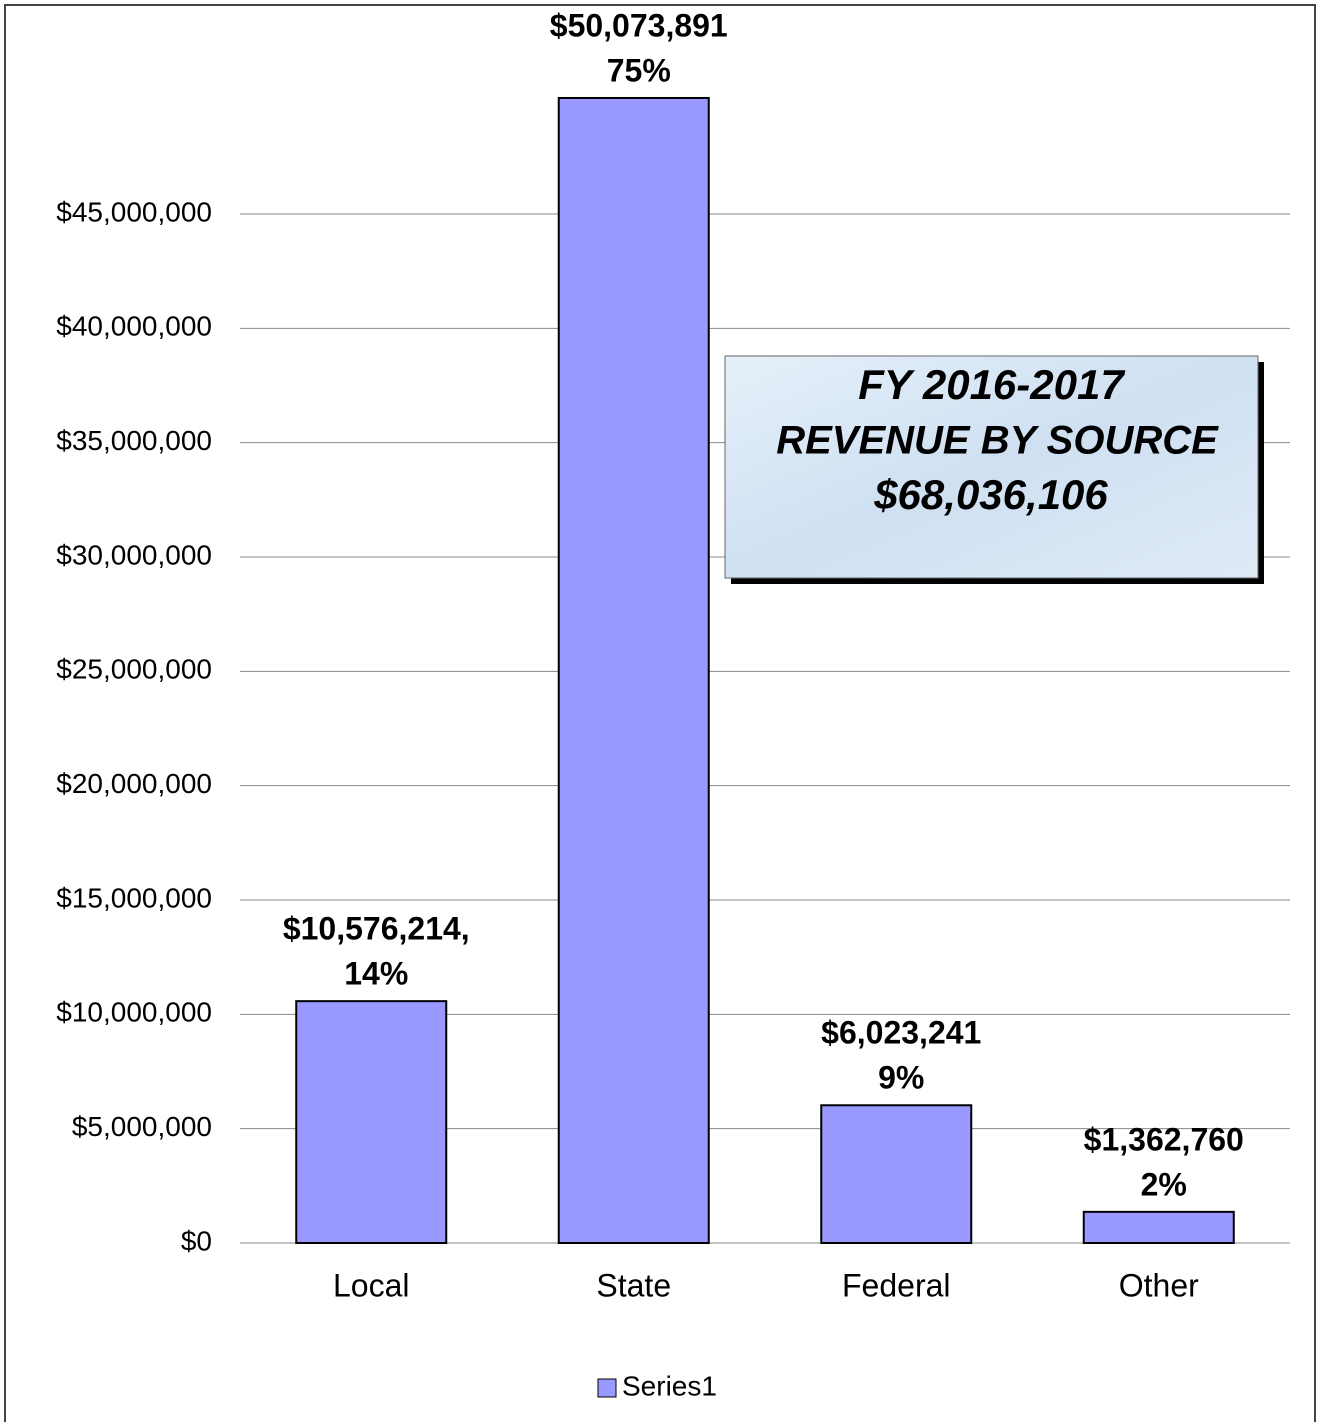 The height and width of the screenshot is (1422, 1323). Describe the element at coordinates (376, 929) in the screenshot. I see `data-label: $10,576,214,` at that location.